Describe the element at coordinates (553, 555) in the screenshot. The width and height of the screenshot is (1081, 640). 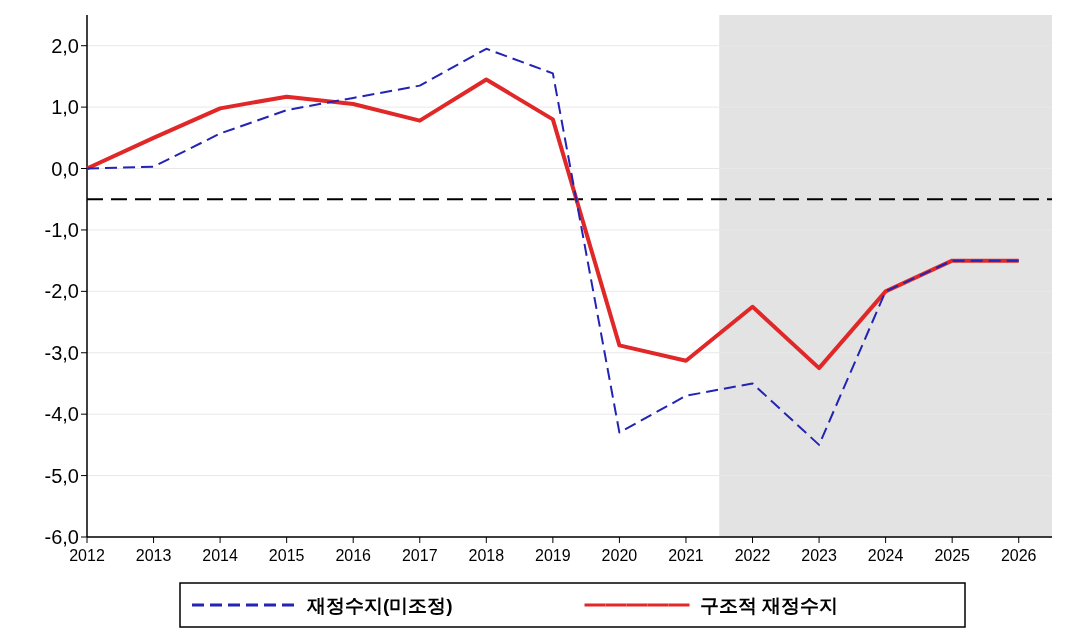
I see `x-tick-label: 2019` at that location.